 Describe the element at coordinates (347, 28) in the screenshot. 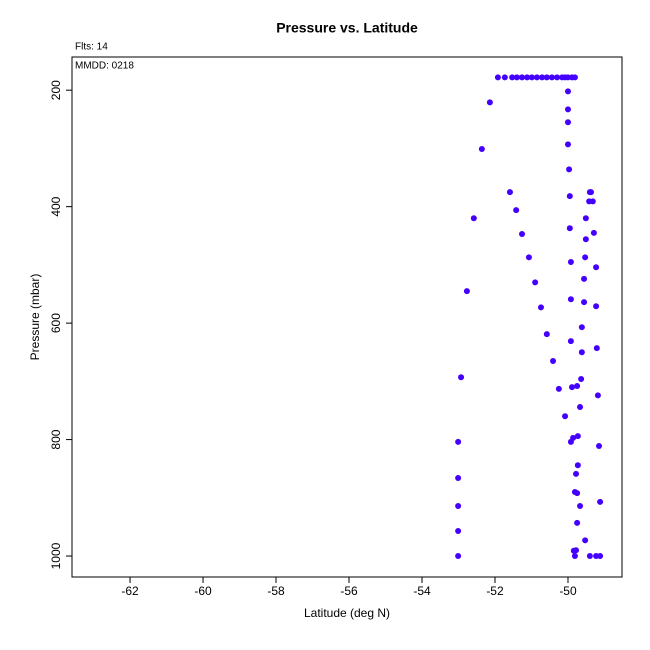

I see `chart-title: Pressure vs. Latitude` at that location.